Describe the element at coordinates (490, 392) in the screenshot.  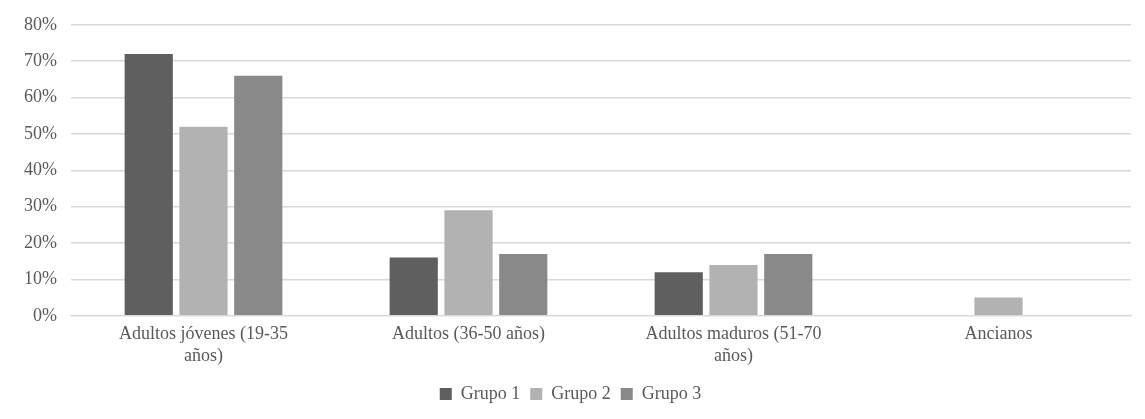
I see `legend-label: Grupo 1` at that location.